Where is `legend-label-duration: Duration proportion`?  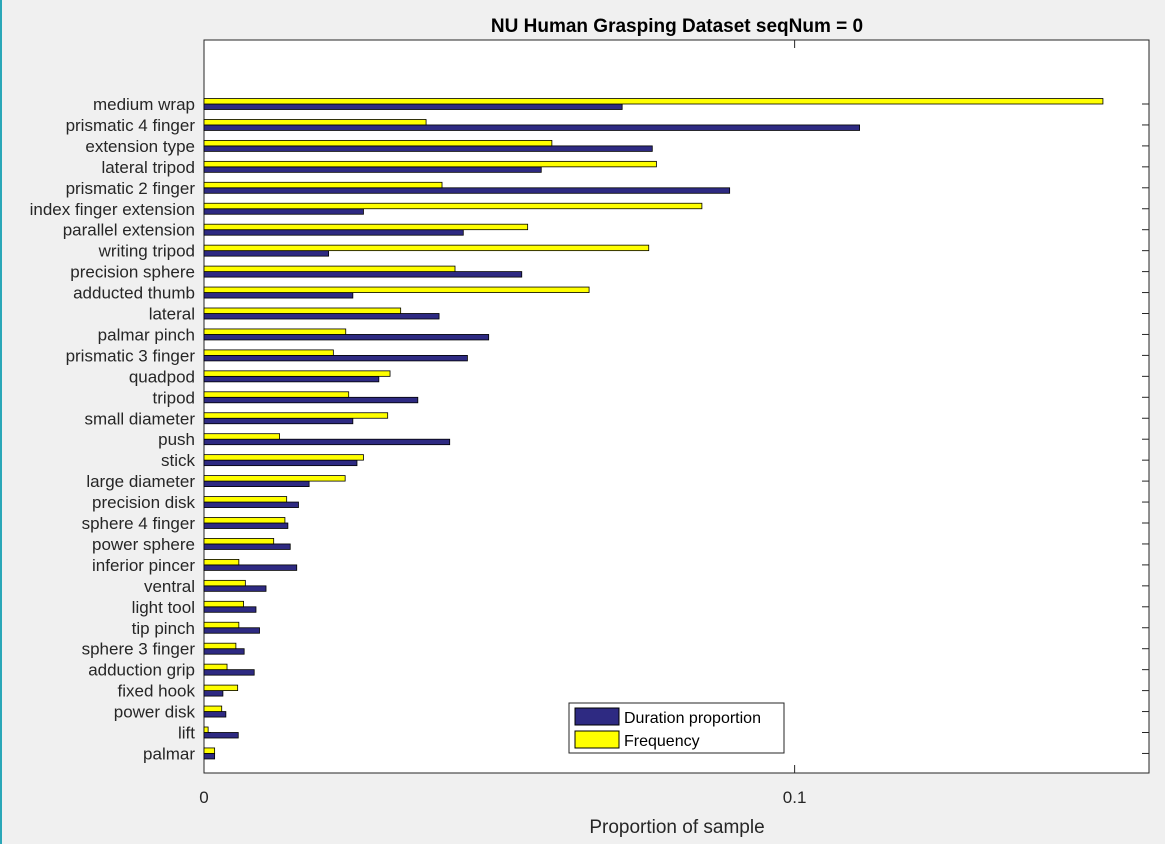 legend-label-duration: Duration proportion is located at coordinates (692, 718).